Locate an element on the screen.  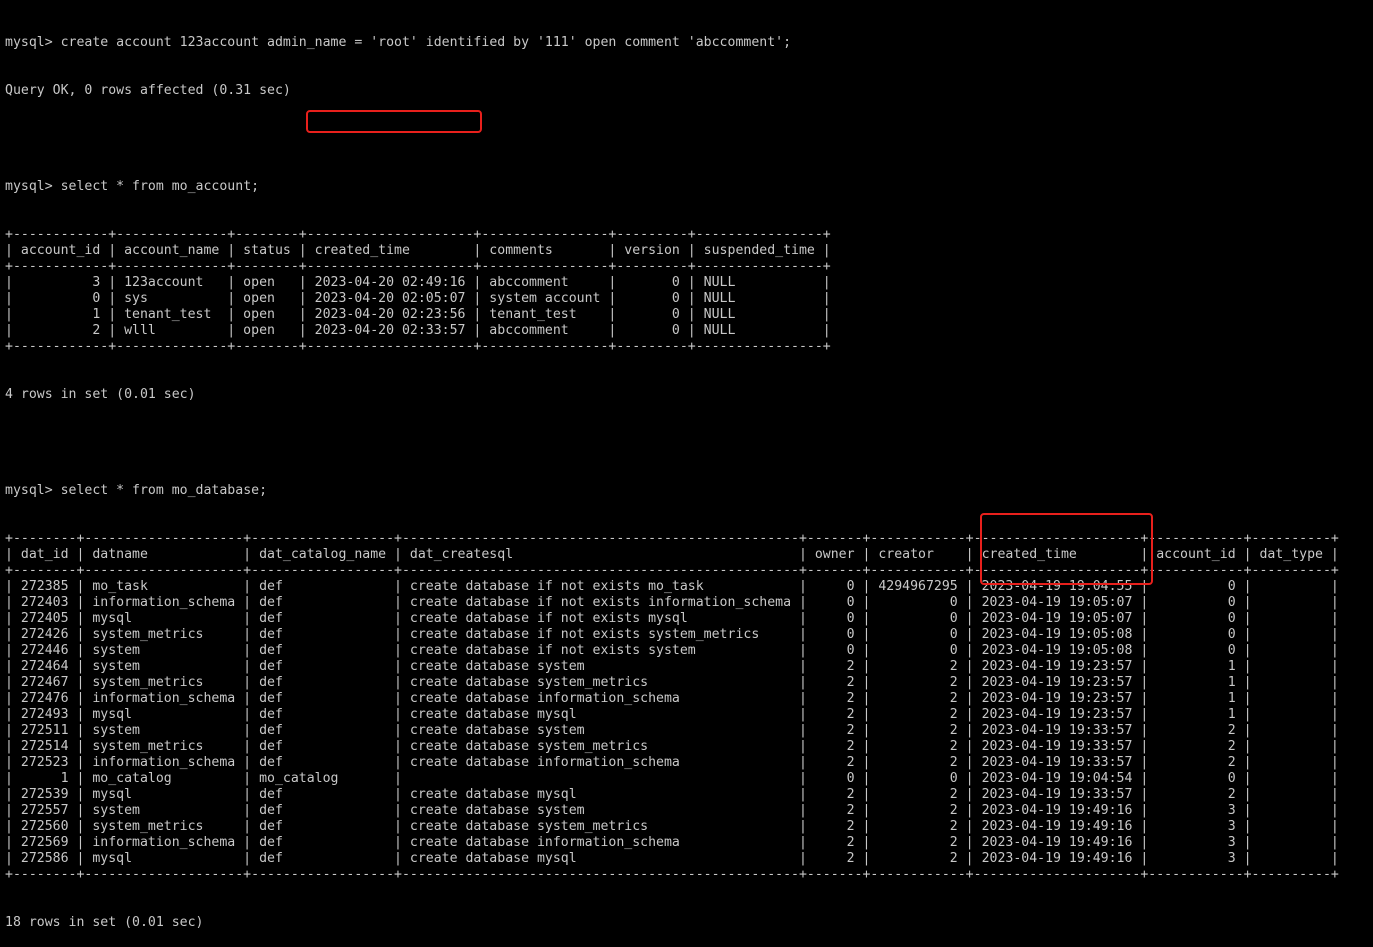
highlight-box-database-created-time is located at coordinates (1066, 549).